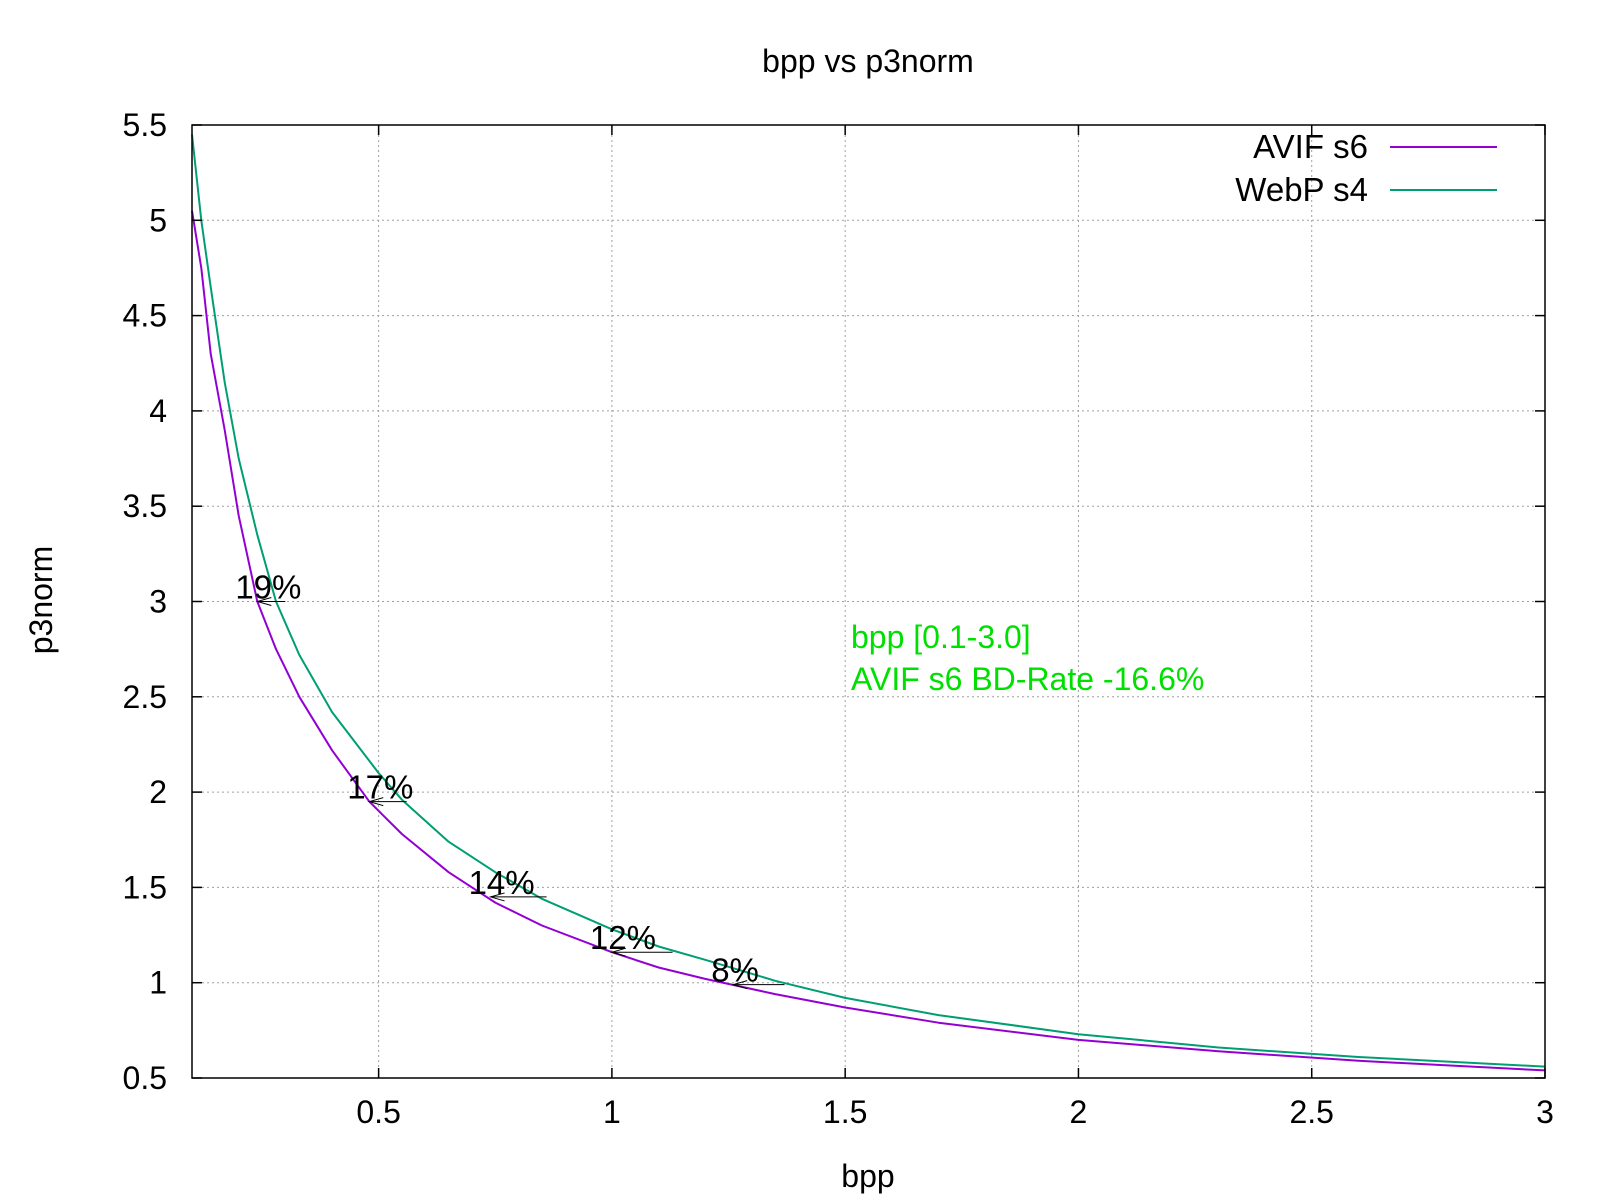 This screenshot has height=1200, width=1600. What do you see at coordinates (158, 983) in the screenshot?
I see `y-tick-label: 1` at bounding box center [158, 983].